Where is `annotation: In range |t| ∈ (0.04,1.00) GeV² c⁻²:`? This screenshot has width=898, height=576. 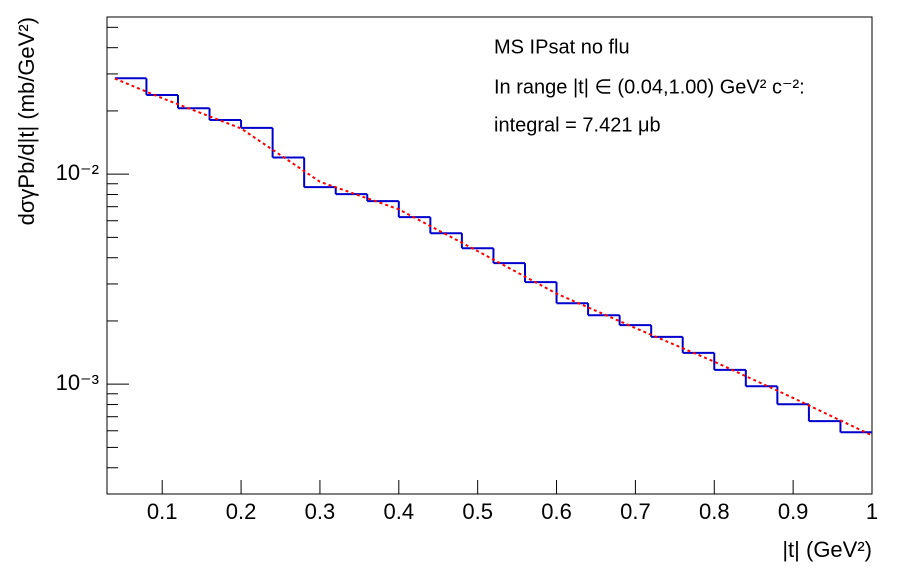 annotation: In range |t| ∈ (0.04,1.00) GeV² c⁻²: is located at coordinates (649, 87).